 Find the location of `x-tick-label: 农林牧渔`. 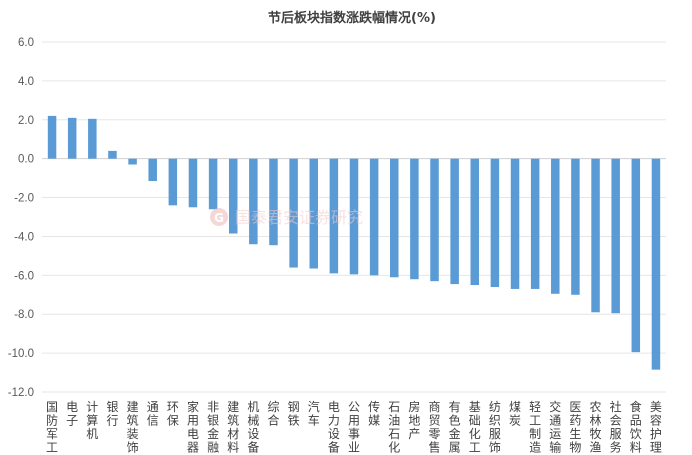

x-tick-label: 农林牧渔 is located at coordinates (596, 427).